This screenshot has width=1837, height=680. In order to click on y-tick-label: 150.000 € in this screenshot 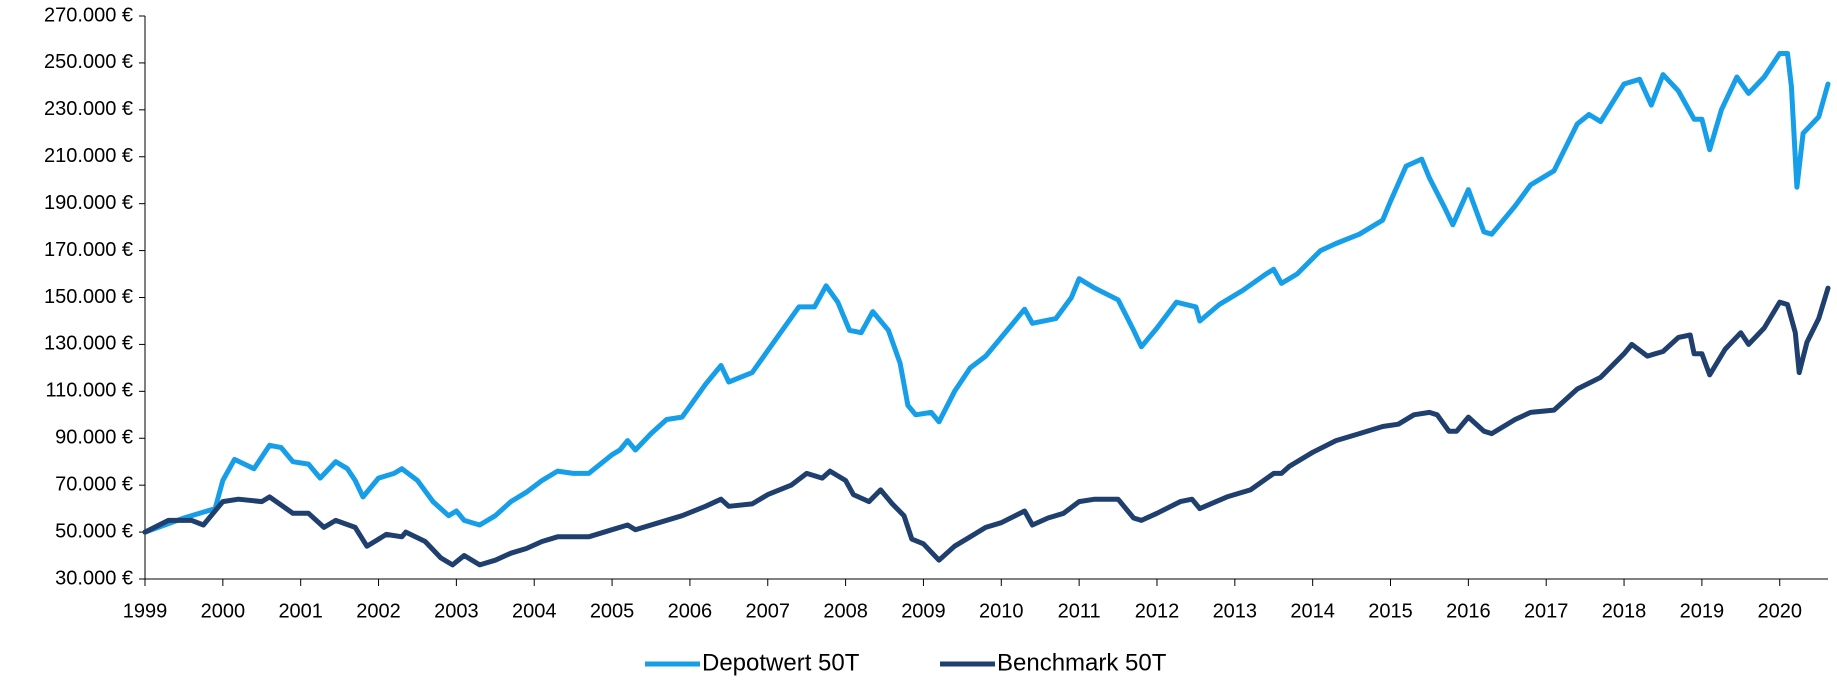, I will do `click(88, 297)`.